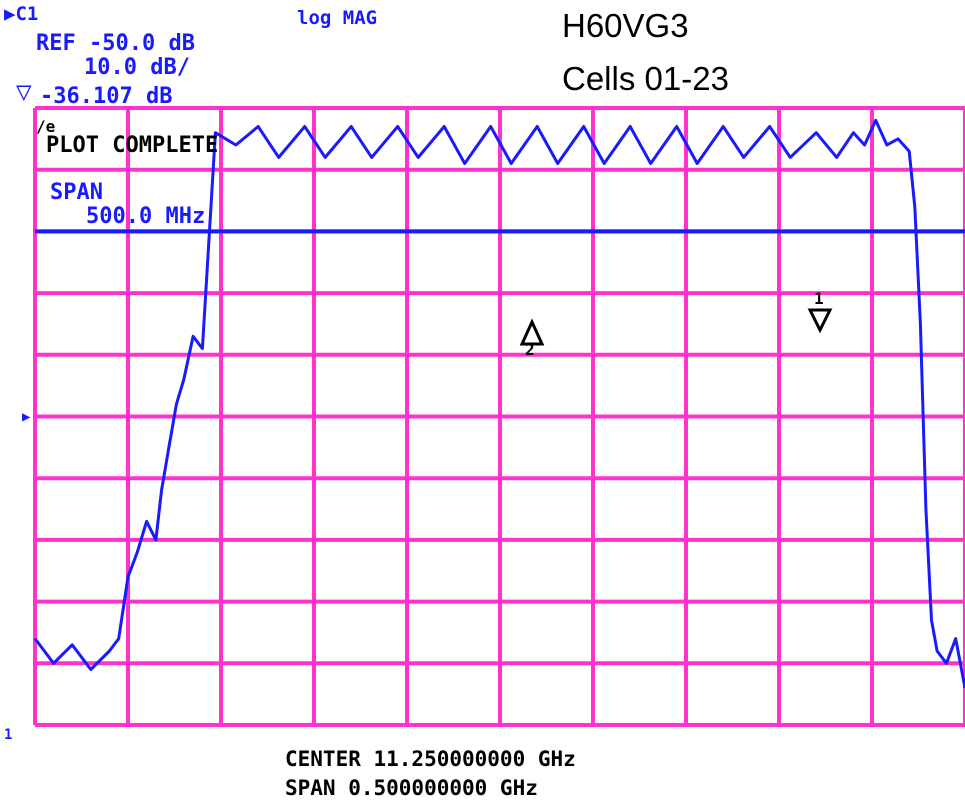 This screenshot has height=803, width=965. What do you see at coordinates (132, 145) in the screenshot?
I see `status-message: PLOT COMPLETE` at bounding box center [132, 145].